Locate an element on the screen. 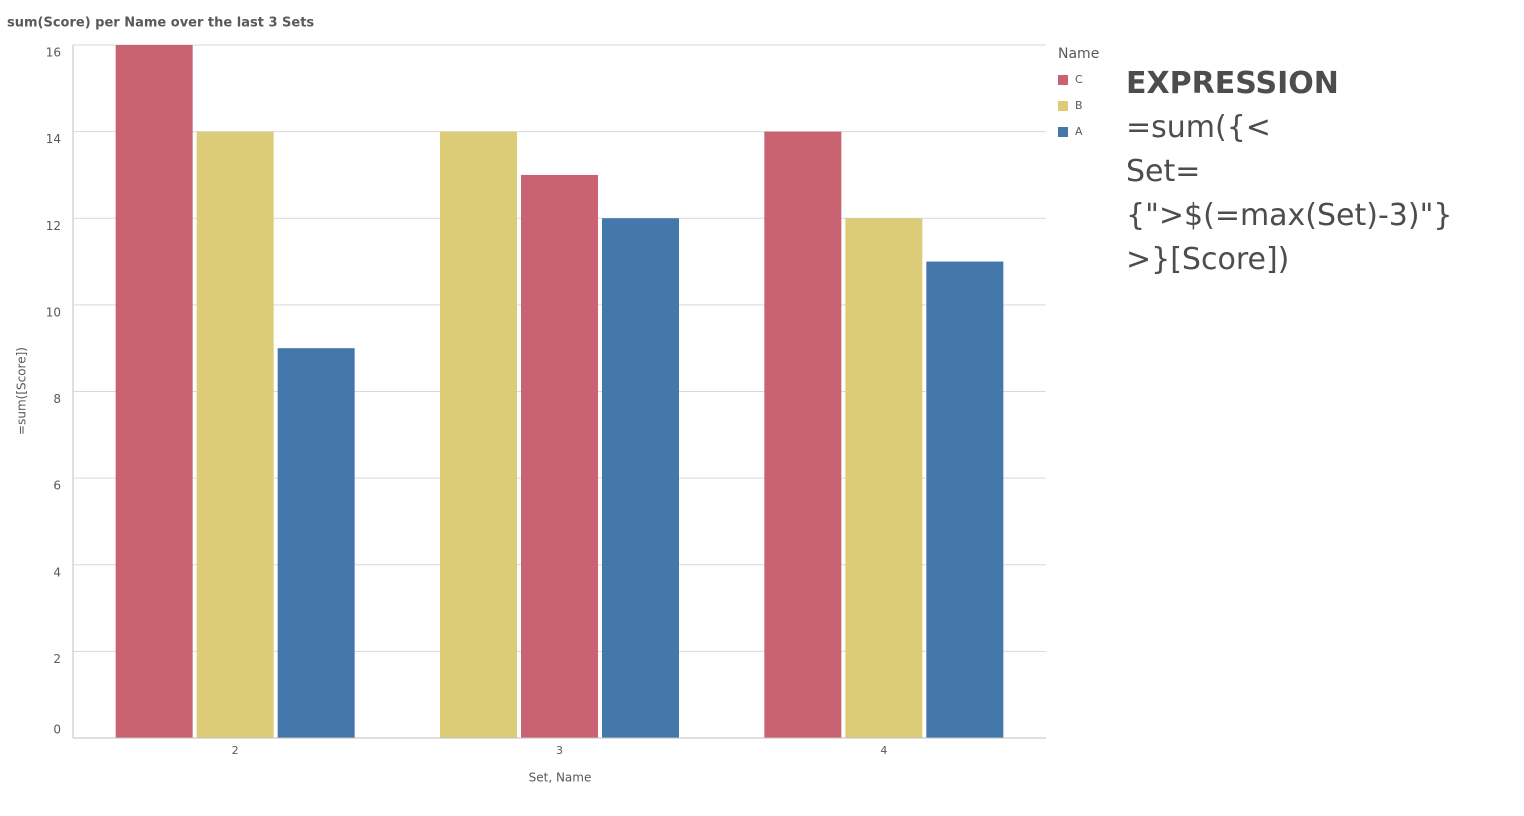  y-tick-label: 10 is located at coordinates (53, 312).